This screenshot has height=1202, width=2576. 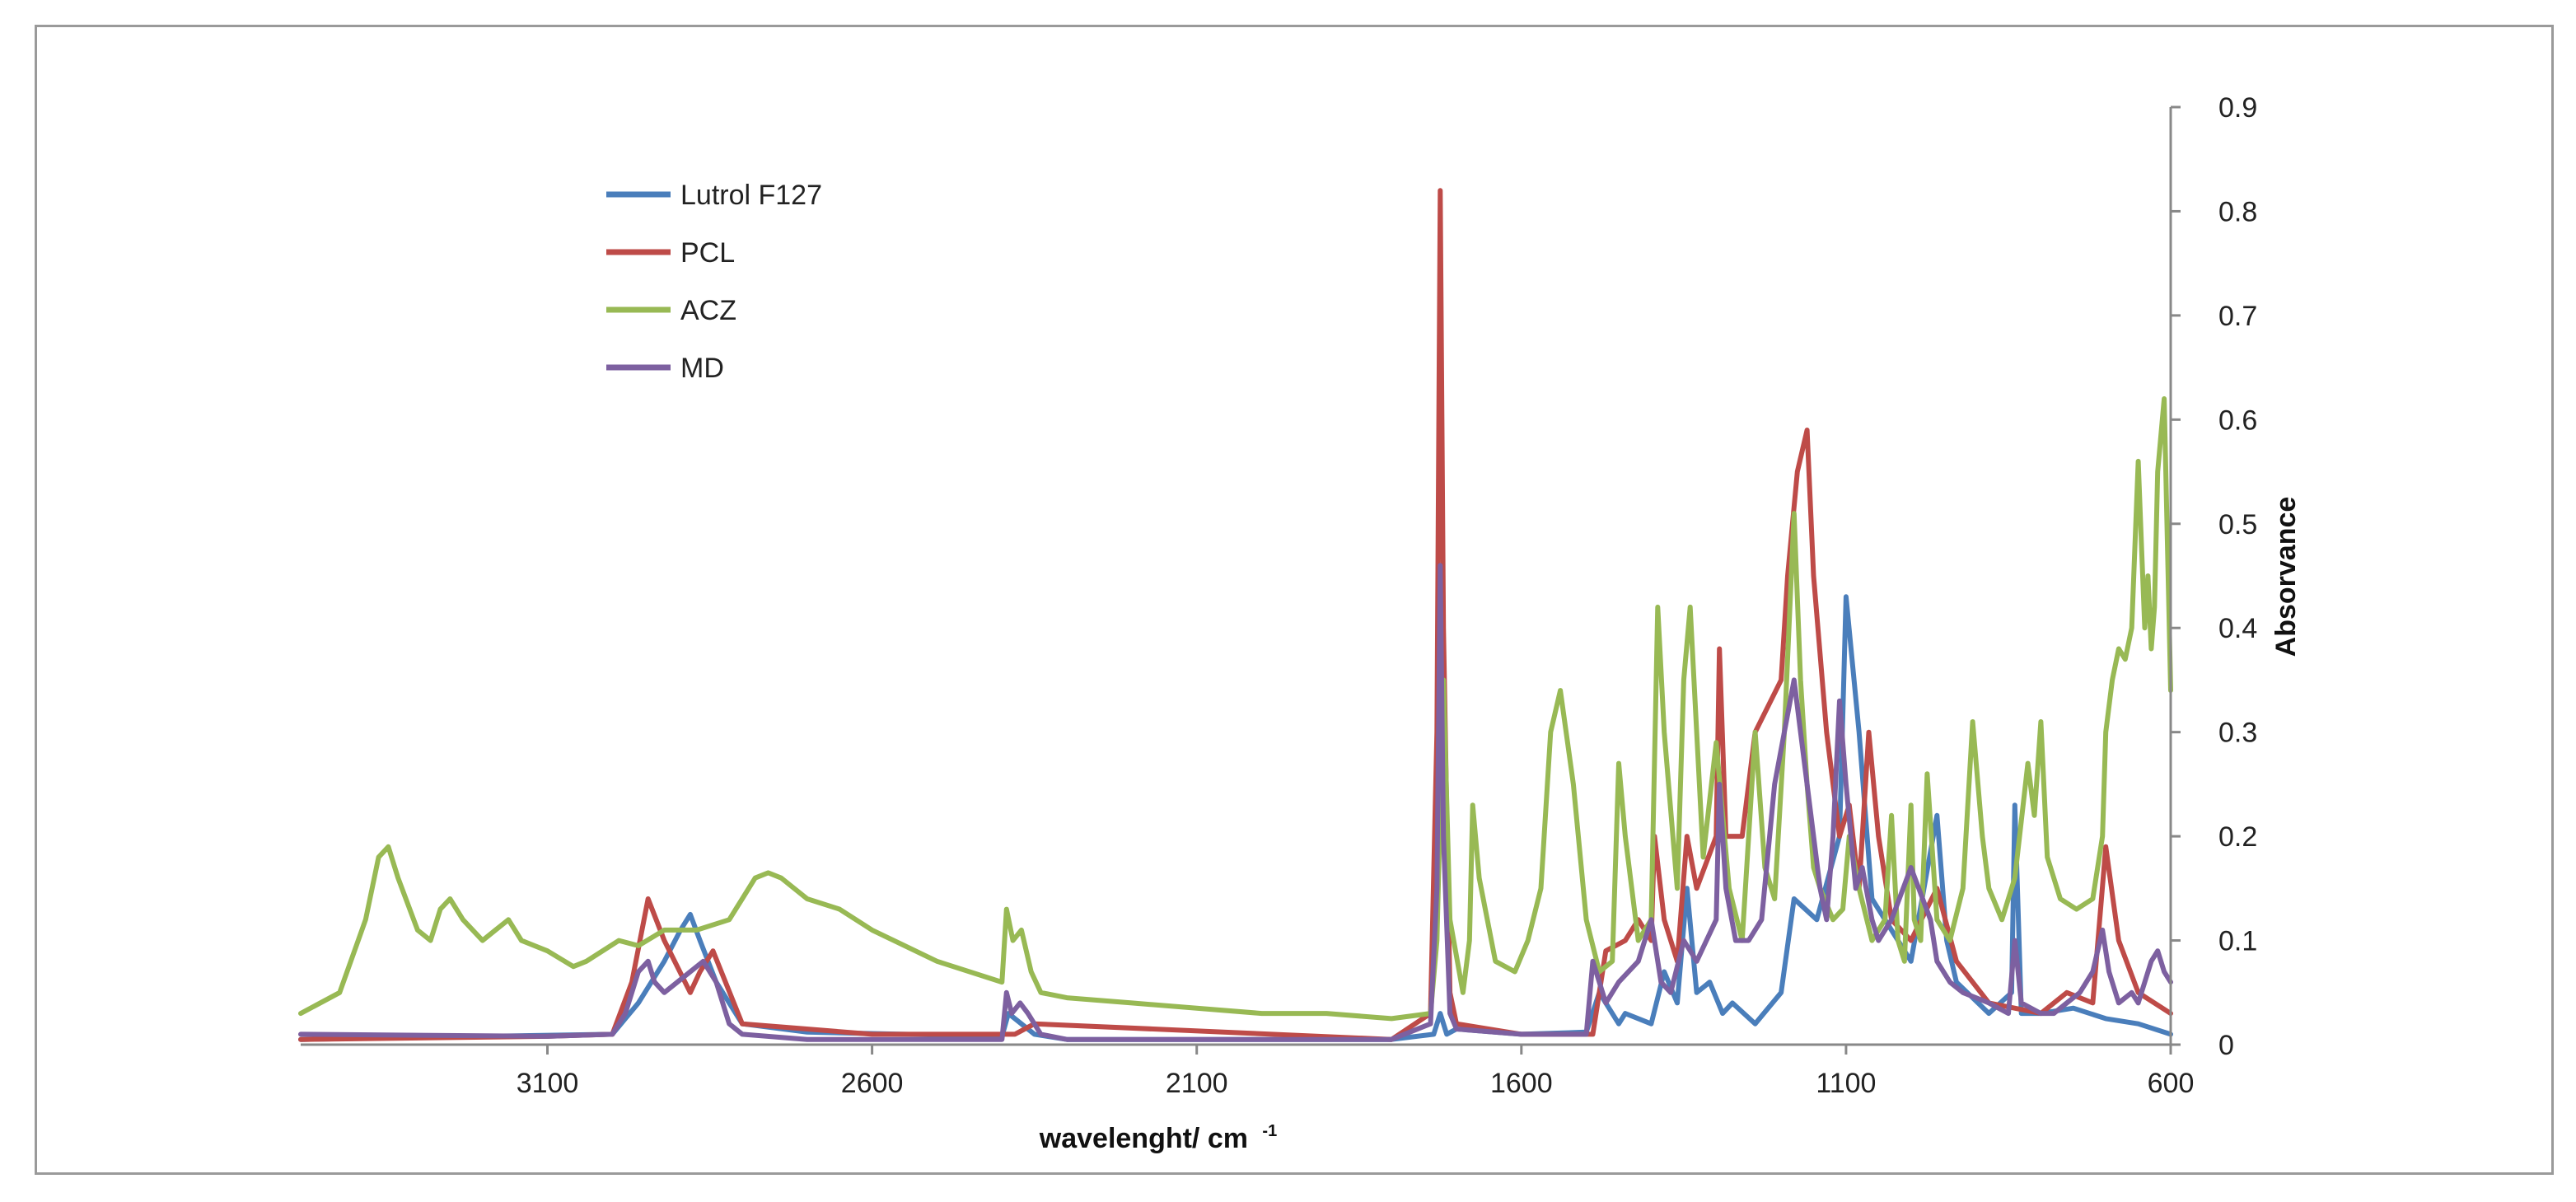 I want to click on legend-label-md: MD, so click(x=702, y=369).